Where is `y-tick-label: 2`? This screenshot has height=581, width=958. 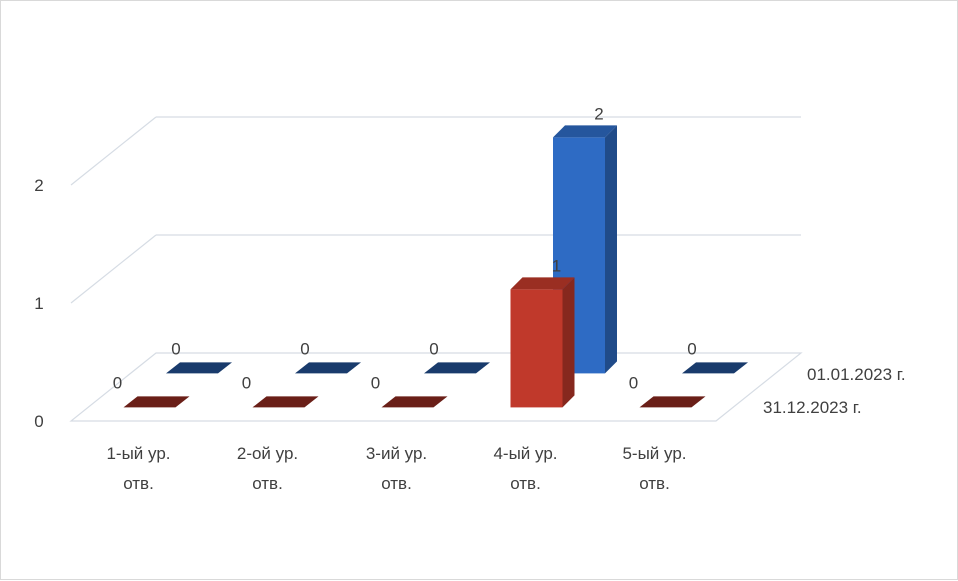 y-tick-label: 2 is located at coordinates (38, 185).